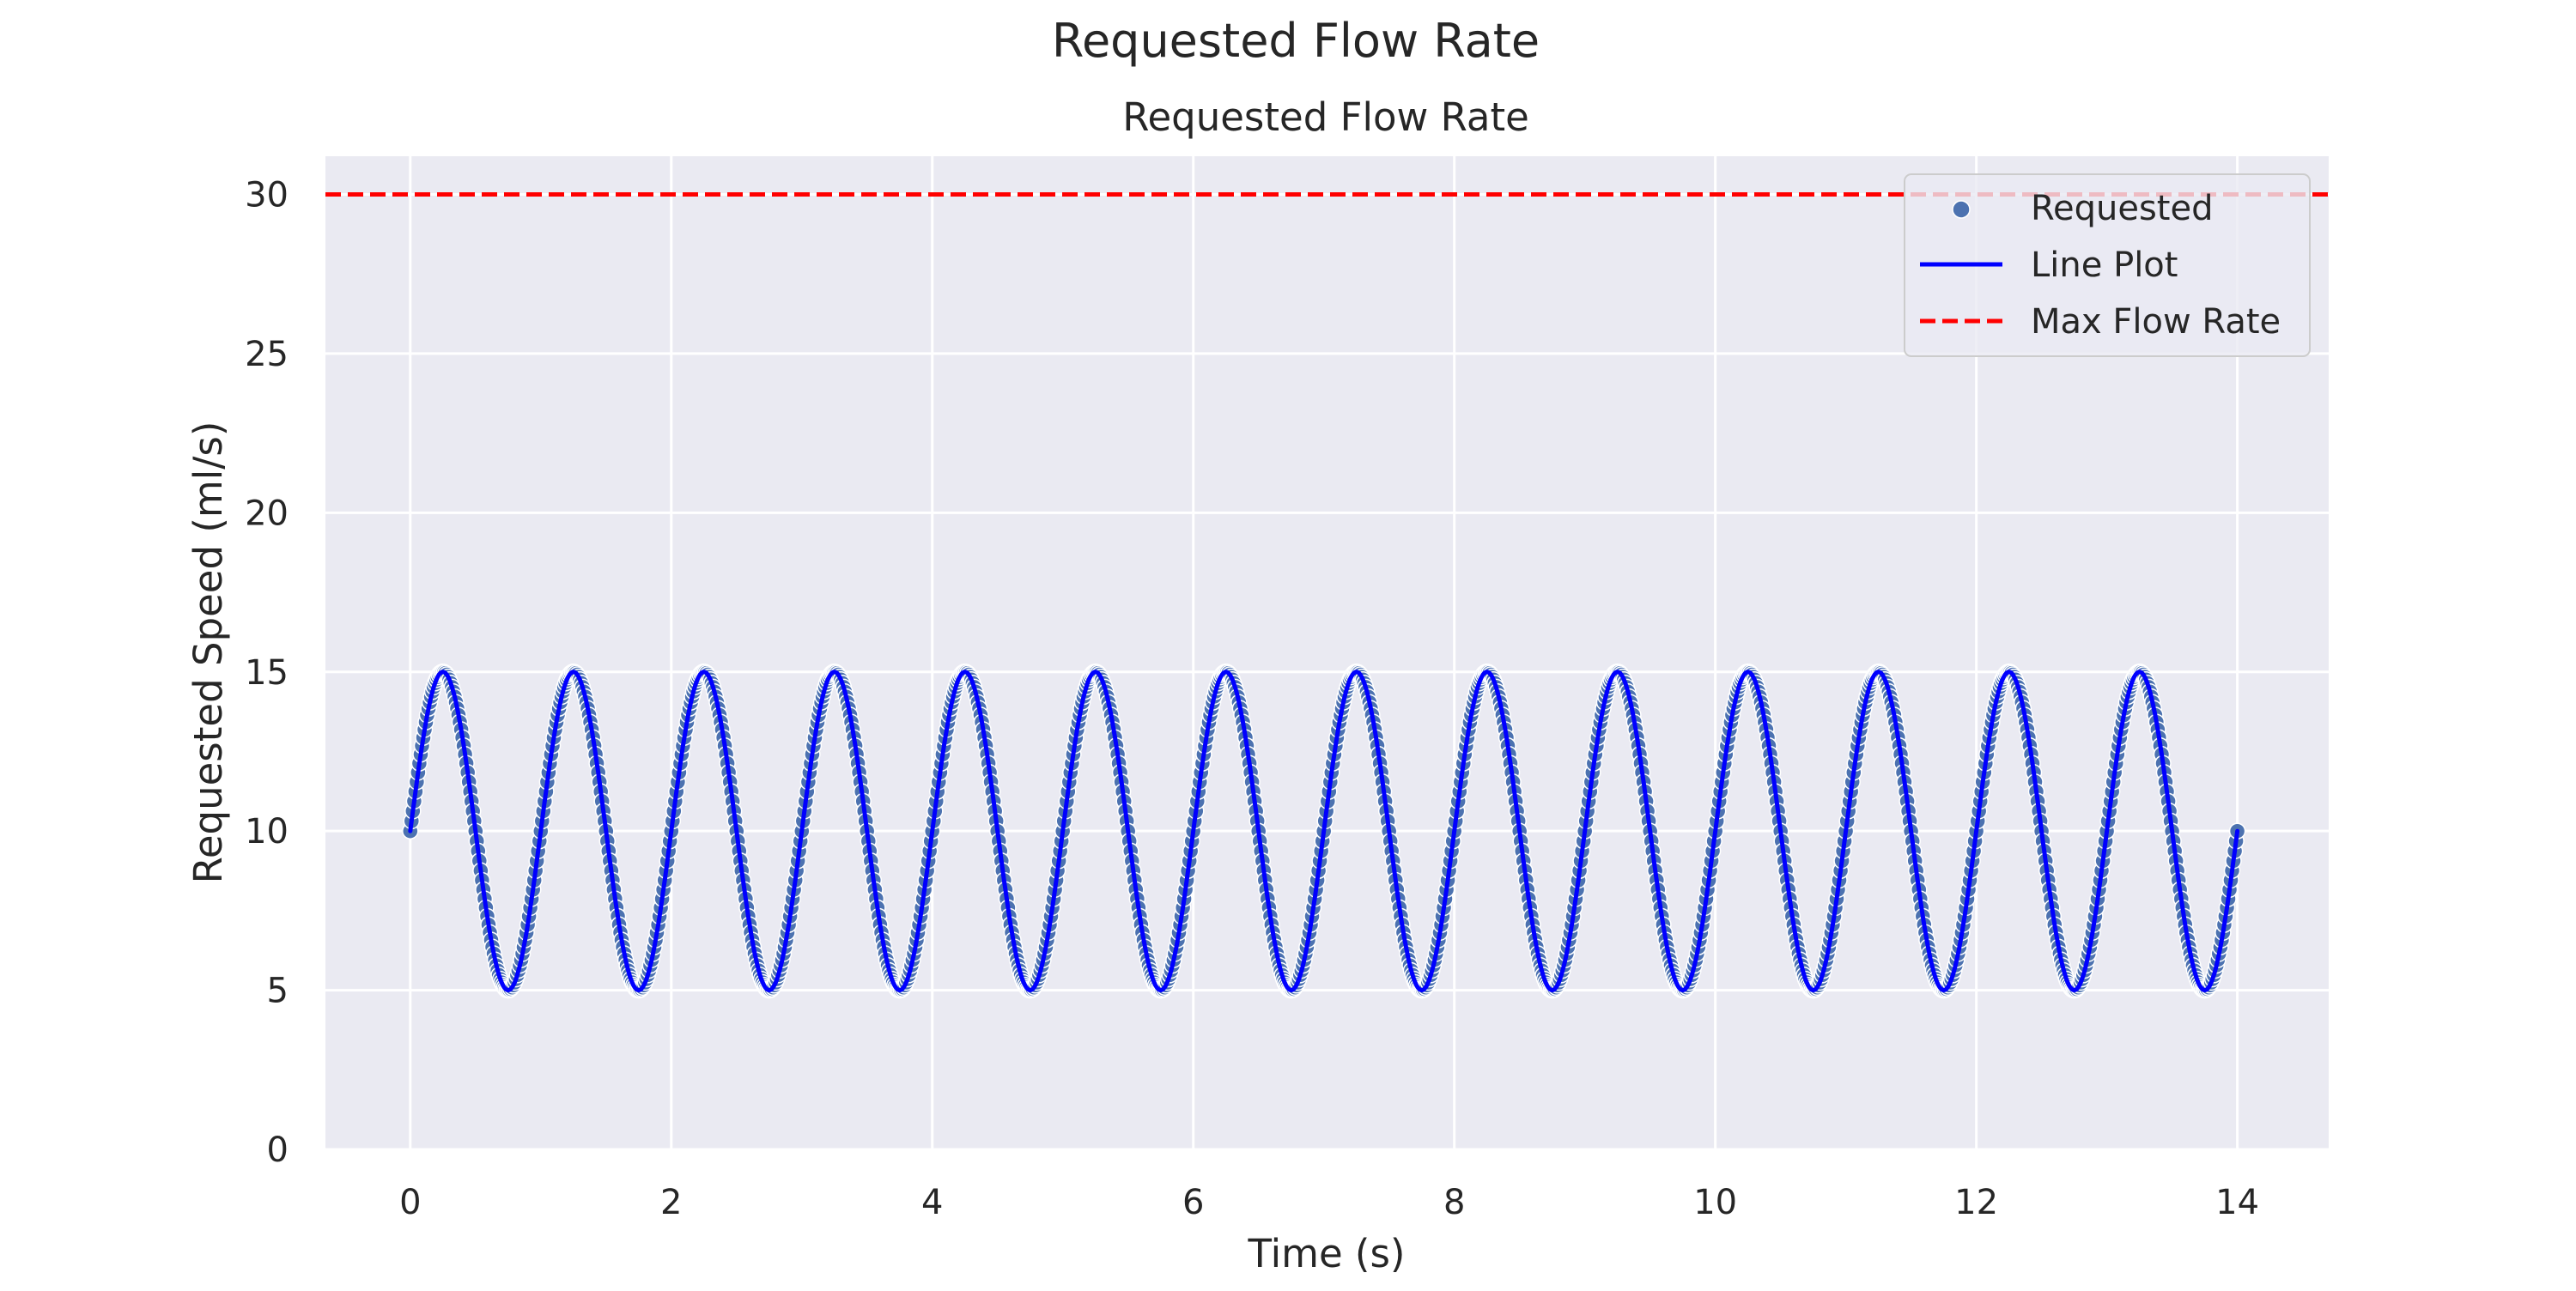 The height and width of the screenshot is (1291, 2576). Describe the element at coordinates (1976, 1202) in the screenshot. I see `x-tick-label: 12` at that location.